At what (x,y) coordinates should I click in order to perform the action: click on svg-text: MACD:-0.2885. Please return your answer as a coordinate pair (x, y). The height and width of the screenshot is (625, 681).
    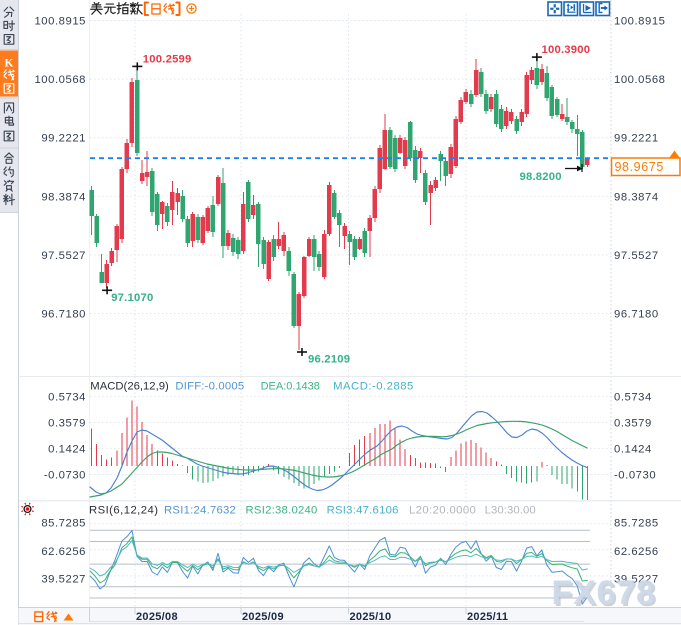
    Looking at the image, I should click on (373, 386).